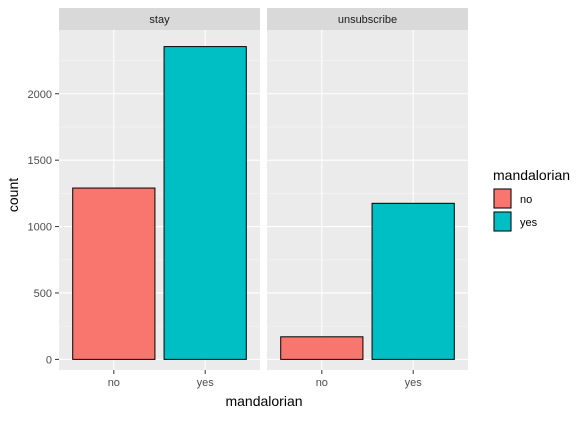 The height and width of the screenshot is (421, 584). What do you see at coordinates (502, 221) in the screenshot?
I see `legend-key-yes` at bounding box center [502, 221].